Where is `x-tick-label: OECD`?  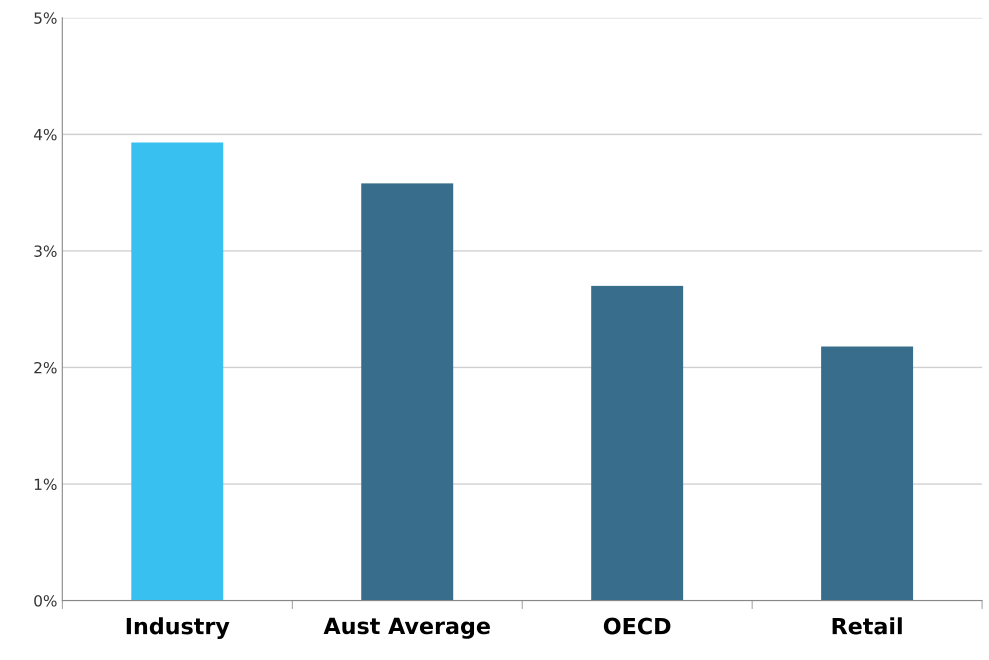 x-tick-label: OECD is located at coordinates (637, 626).